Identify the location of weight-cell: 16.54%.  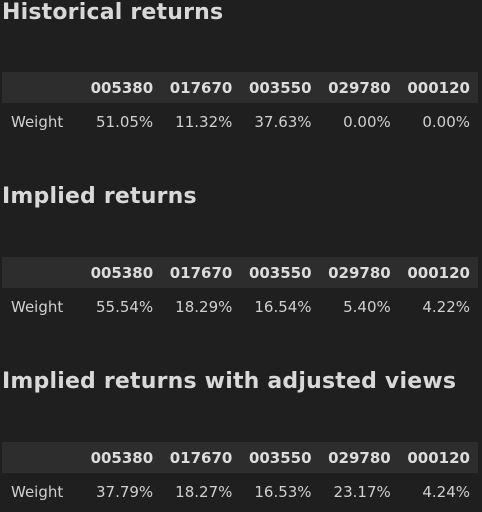
(283, 307).